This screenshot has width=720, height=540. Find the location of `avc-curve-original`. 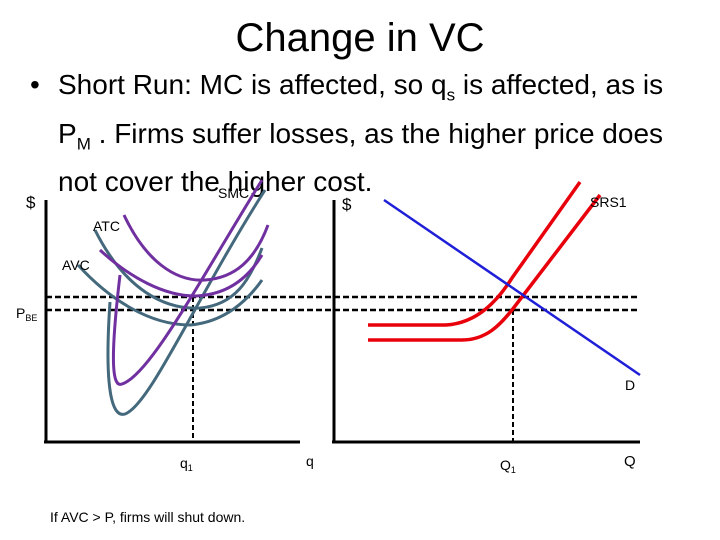

avc-curve-original is located at coordinates (170, 295).